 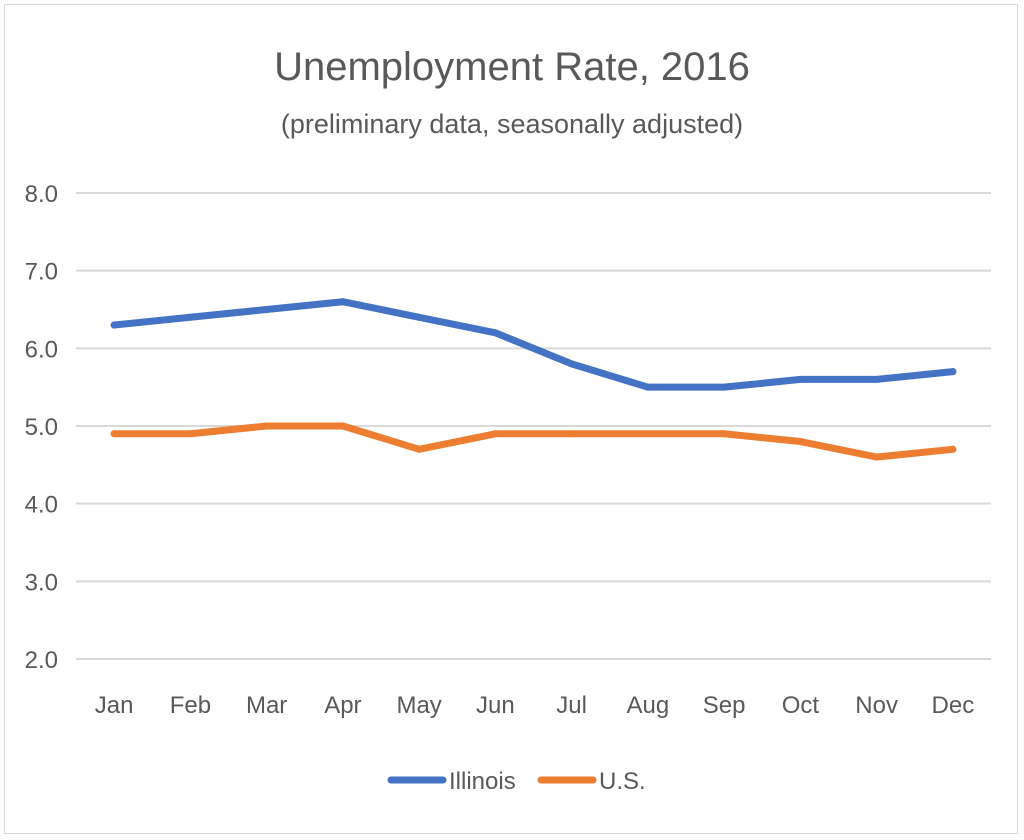 I want to click on x-tick-label: Dec, so click(x=953, y=705).